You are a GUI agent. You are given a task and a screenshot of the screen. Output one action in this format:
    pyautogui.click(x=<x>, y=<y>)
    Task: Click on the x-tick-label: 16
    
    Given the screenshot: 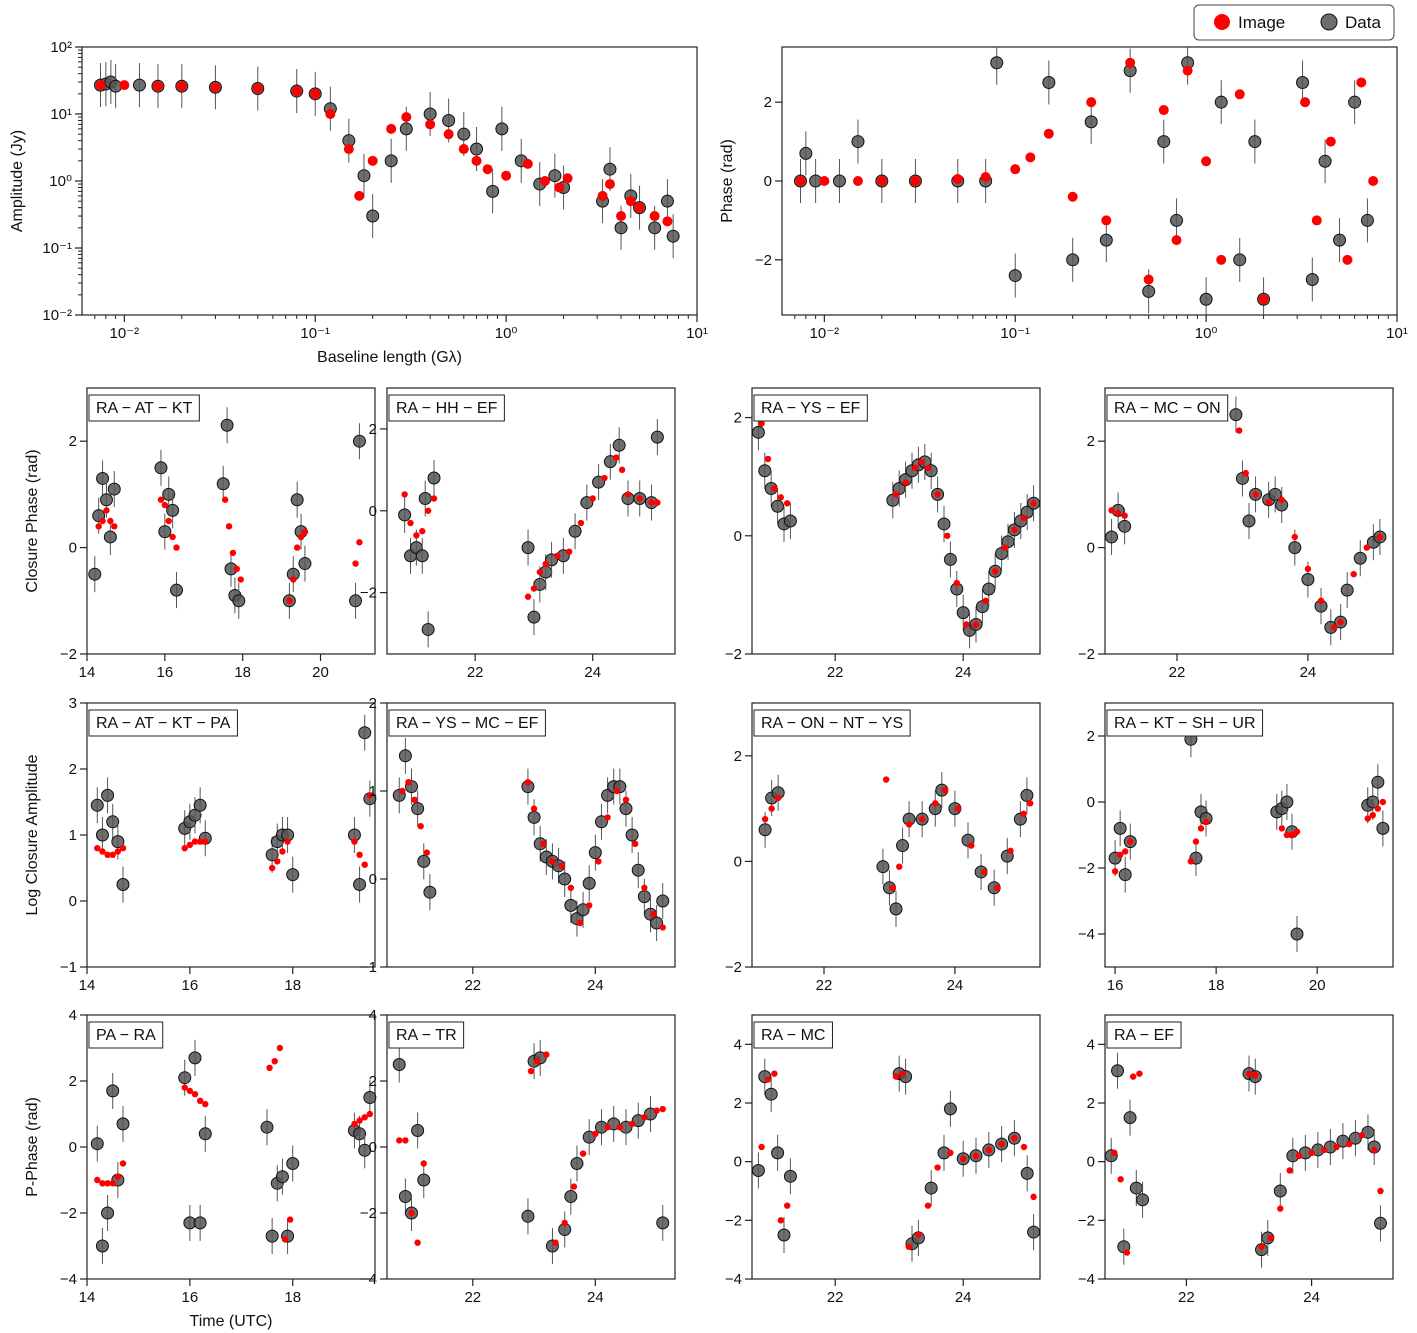 What is the action you would take?
    pyautogui.click(x=164, y=672)
    